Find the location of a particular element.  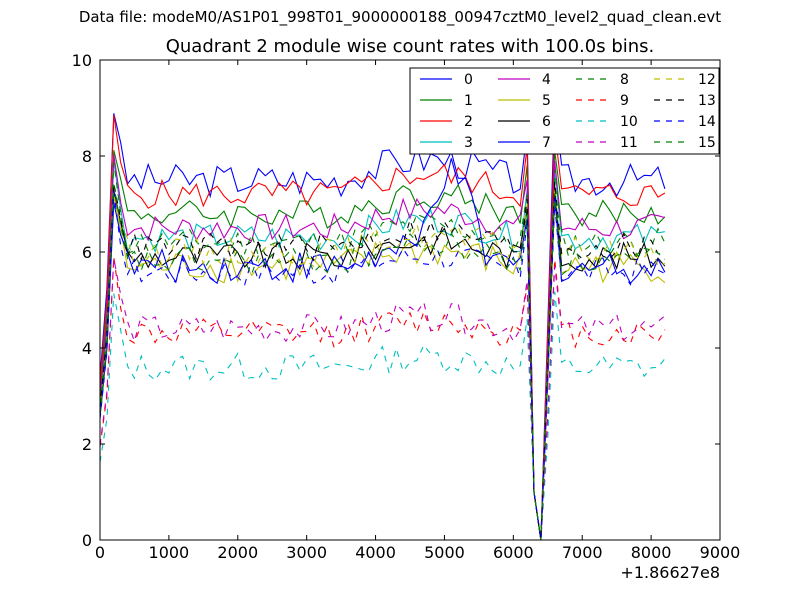

y-tick-label: 2 is located at coordinates (87, 444).